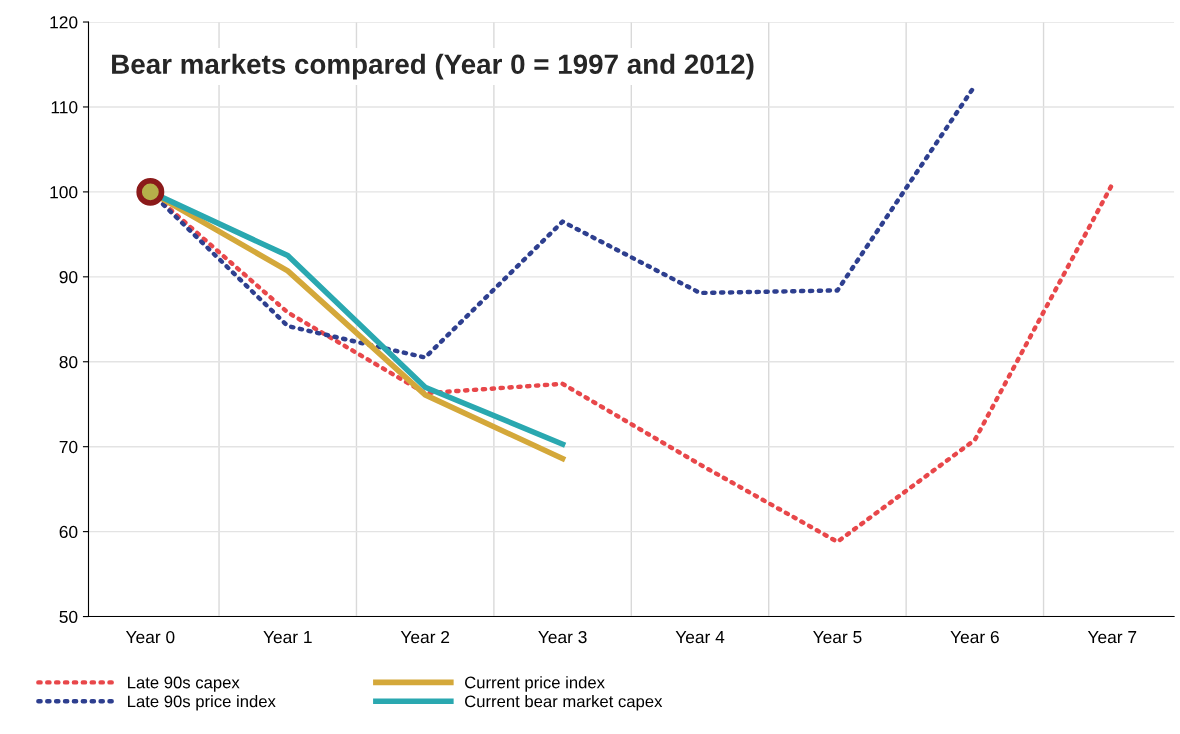  What do you see at coordinates (68, 617) in the screenshot?
I see `y-tick-label: 50` at bounding box center [68, 617].